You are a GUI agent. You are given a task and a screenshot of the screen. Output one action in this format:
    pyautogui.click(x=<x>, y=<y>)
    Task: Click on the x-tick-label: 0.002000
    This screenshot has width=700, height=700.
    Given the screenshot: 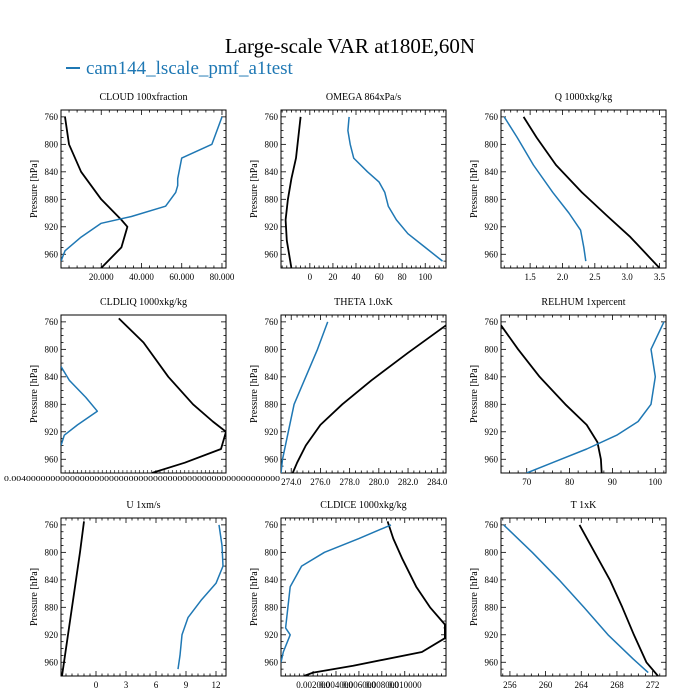 What is the action you would take?
    pyautogui.click(x=313, y=685)
    